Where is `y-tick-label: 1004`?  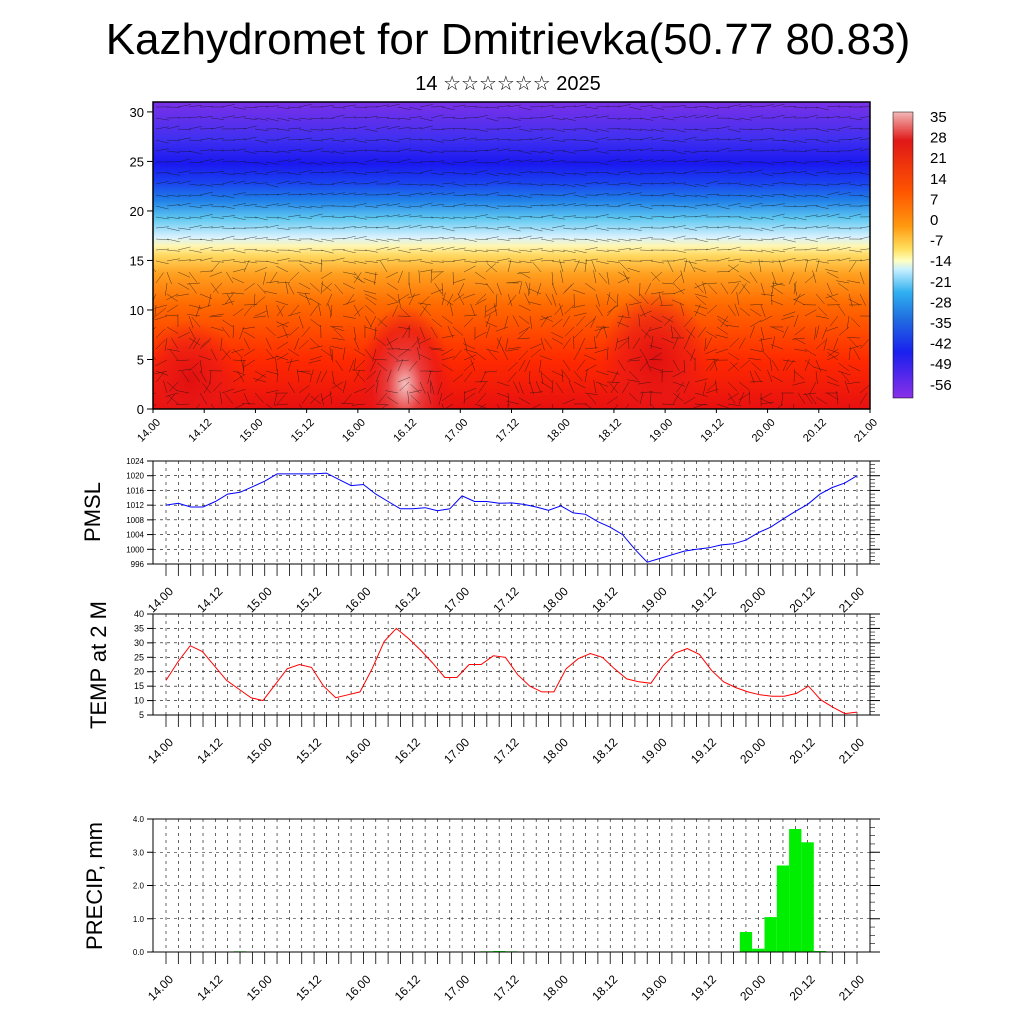
y-tick-label: 1004 is located at coordinates (135, 535).